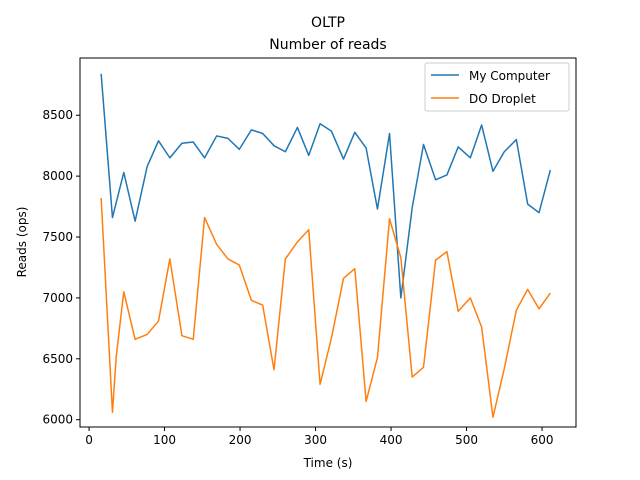  Describe the element at coordinates (57, 298) in the screenshot. I see `y-tick-label: 7000` at that location.